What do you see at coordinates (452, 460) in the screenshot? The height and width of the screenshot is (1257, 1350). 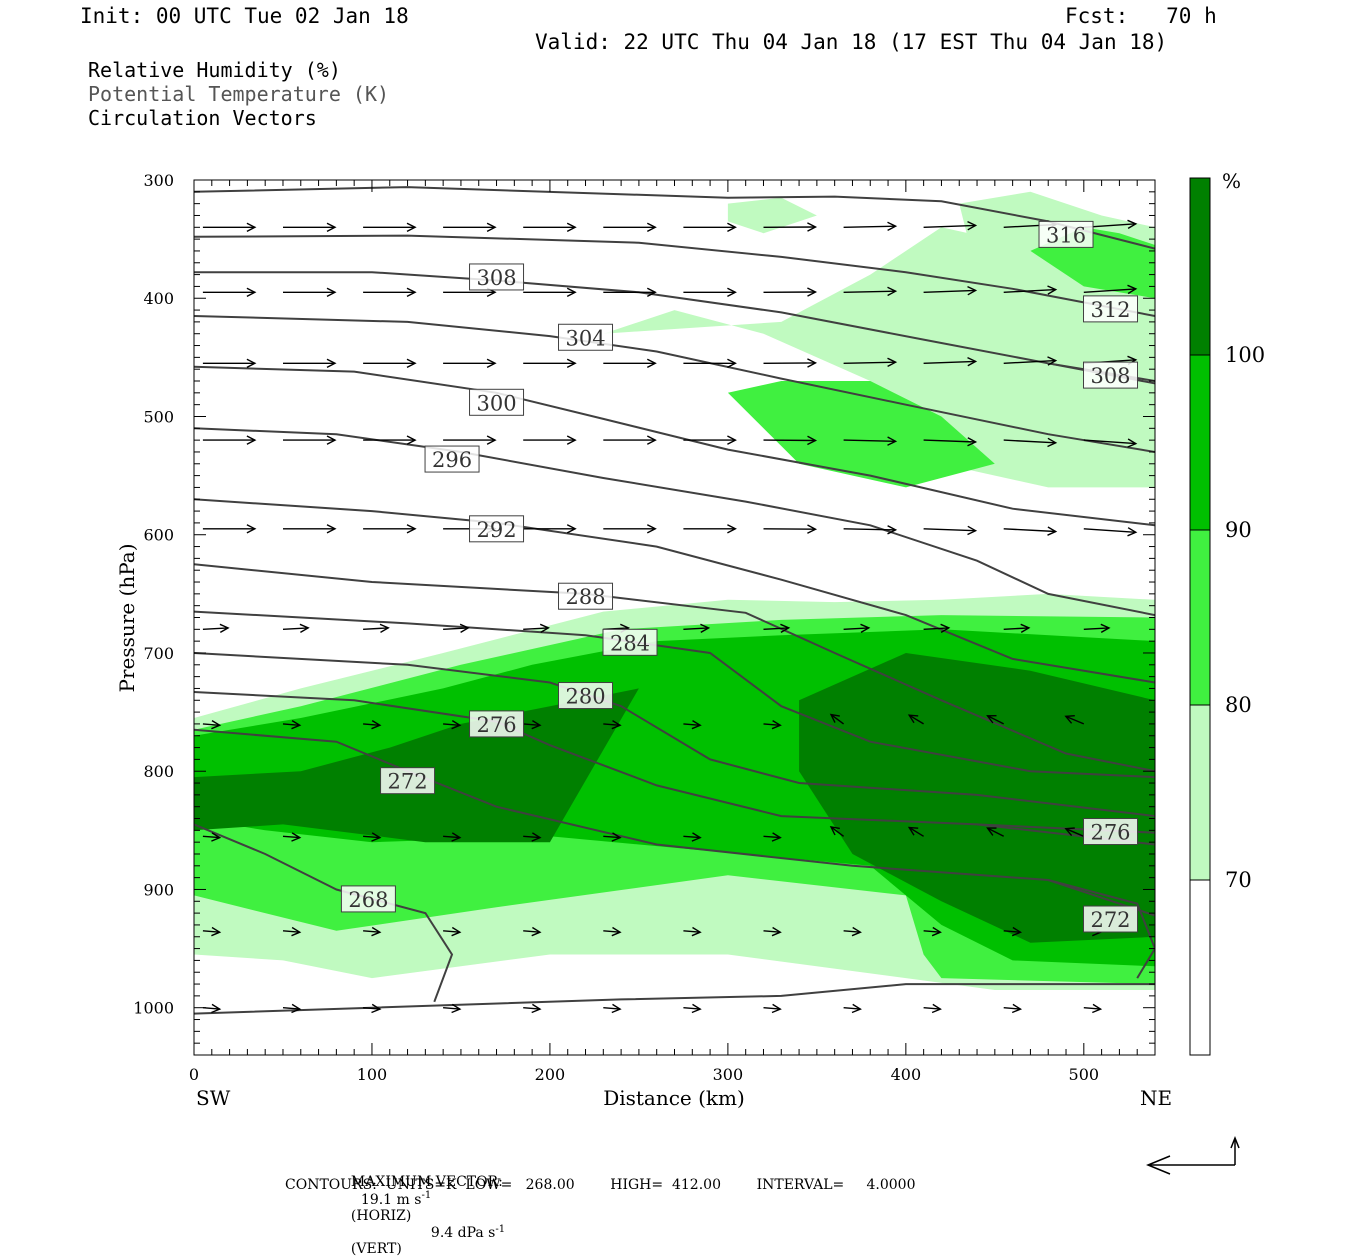 I see `isentrope-label: 296` at bounding box center [452, 460].